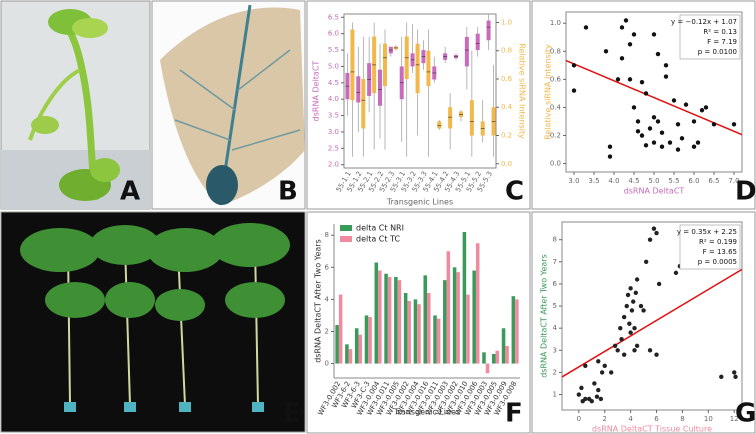 This screenshot has height=434, width=756. Describe the element at coordinates (288, 192) in the screenshot. I see `panel-label: B` at that location.